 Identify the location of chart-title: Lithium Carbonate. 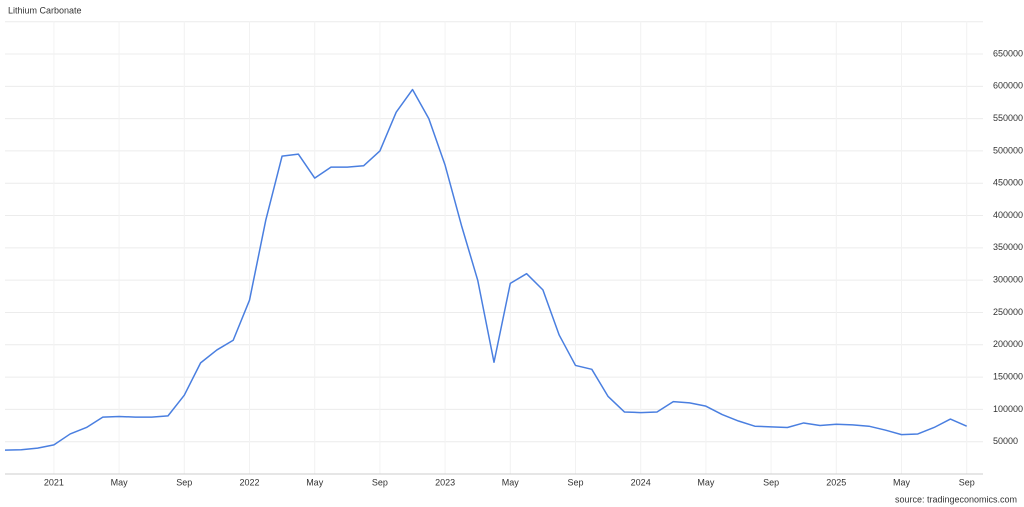
(45, 10).